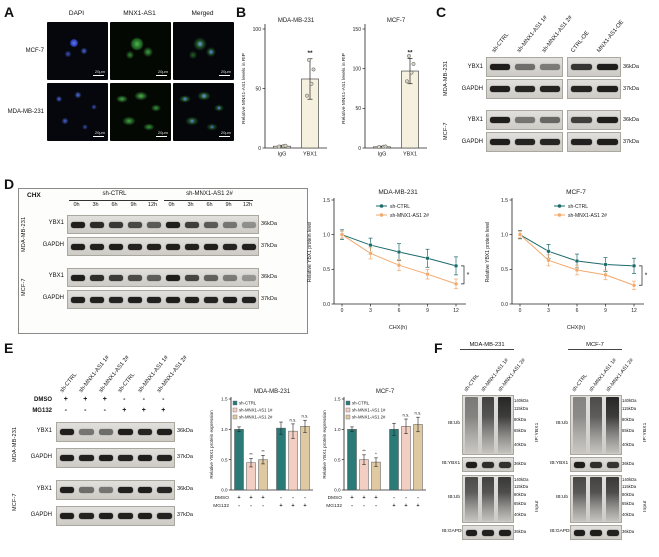  I want to click on bar-sh-MNX1-AS1 2#, so click(305, 458).